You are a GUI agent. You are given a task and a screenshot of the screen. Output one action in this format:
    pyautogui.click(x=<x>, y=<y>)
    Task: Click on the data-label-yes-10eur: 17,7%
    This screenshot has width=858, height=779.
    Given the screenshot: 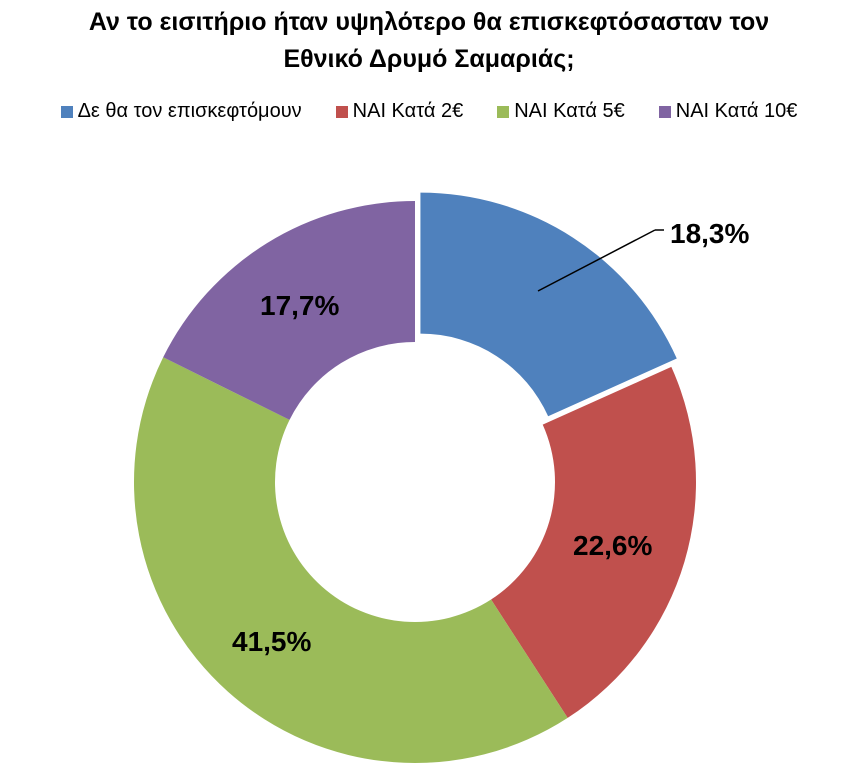 What is the action you would take?
    pyautogui.click(x=299, y=305)
    